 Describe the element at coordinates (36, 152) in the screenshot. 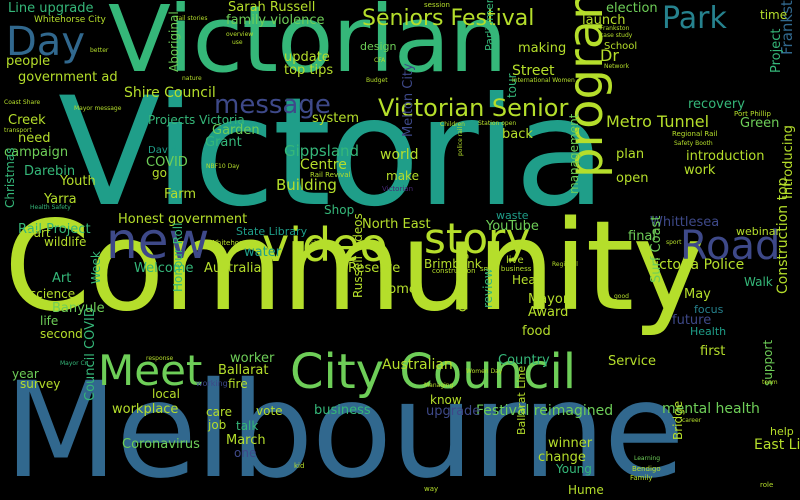

I see `word: campaign` at that location.